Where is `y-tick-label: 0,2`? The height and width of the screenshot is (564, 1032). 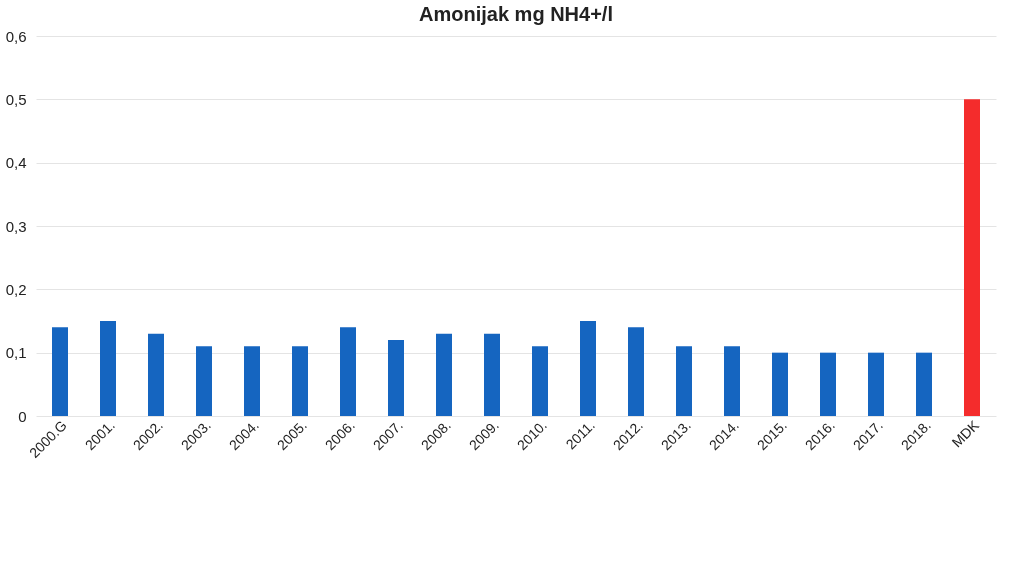 y-tick-label: 0,2 is located at coordinates (16, 289).